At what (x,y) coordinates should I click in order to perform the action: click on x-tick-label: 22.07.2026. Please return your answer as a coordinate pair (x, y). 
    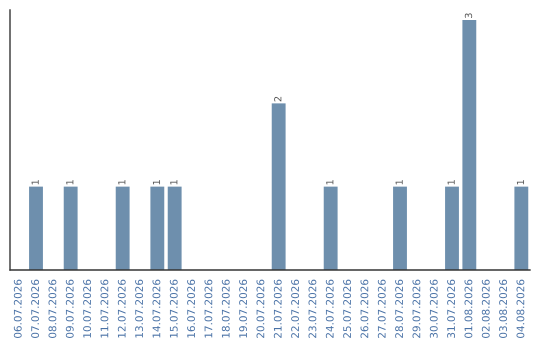
    Looking at the image, I should click on (295, 309).